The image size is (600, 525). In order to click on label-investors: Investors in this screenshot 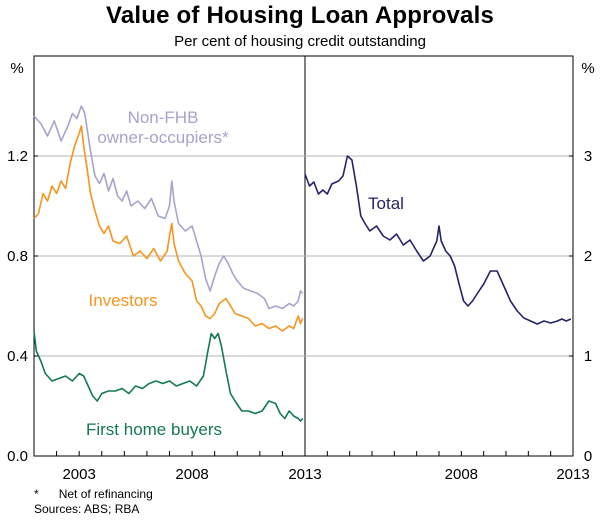, I will do `click(123, 300)`.